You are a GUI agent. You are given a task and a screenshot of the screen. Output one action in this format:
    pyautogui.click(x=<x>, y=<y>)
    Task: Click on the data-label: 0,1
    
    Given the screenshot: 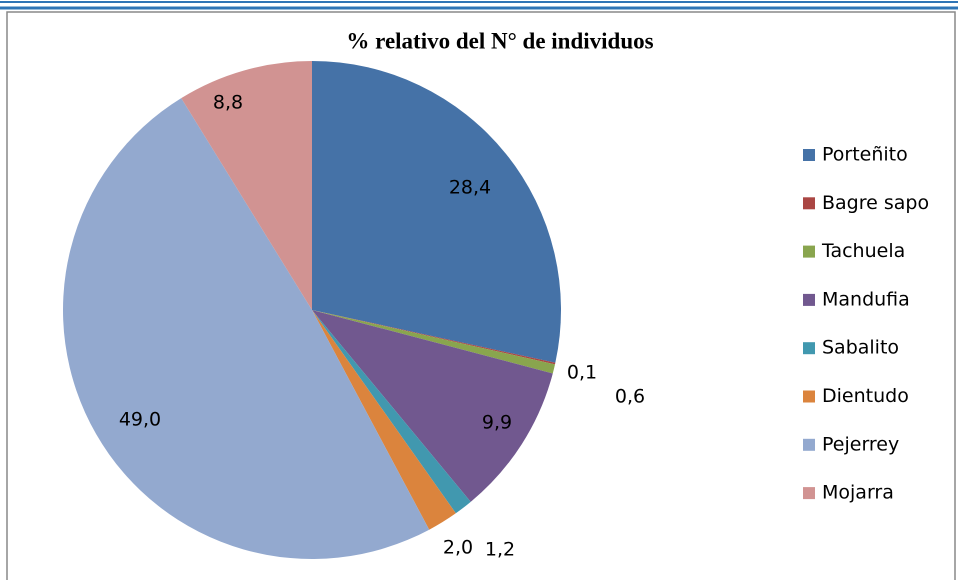 What is the action you would take?
    pyautogui.click(x=582, y=373)
    